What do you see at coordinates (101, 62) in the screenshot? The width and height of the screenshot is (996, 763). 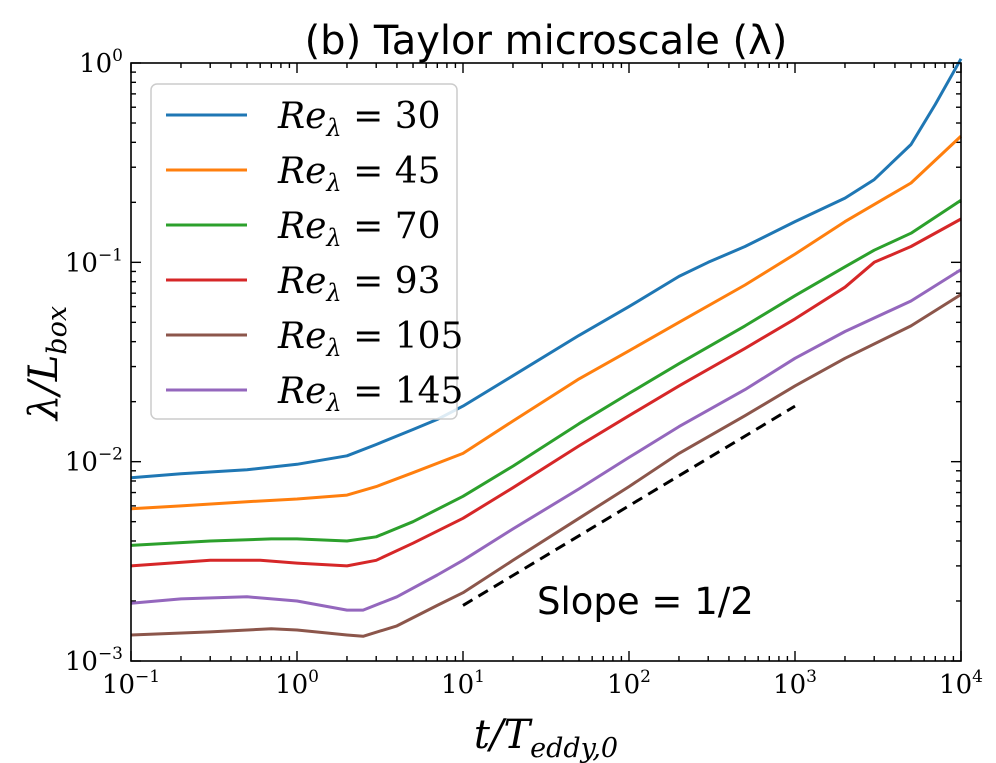 I see `y-tick-label: 10⁰` at bounding box center [101, 62].